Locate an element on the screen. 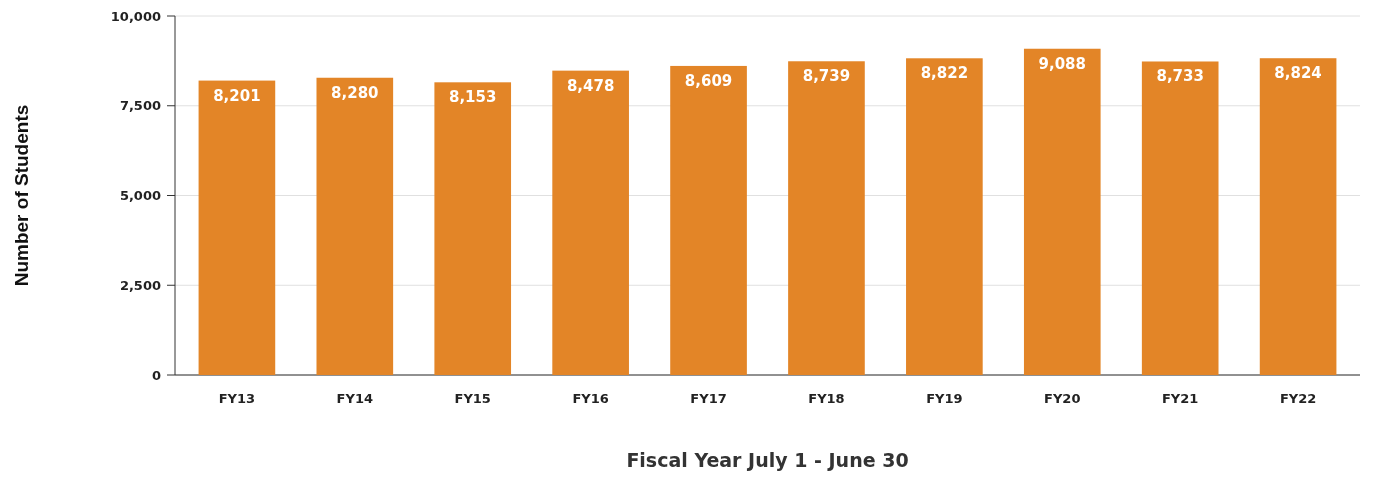  data-label: 9,088 is located at coordinates (1062, 63).